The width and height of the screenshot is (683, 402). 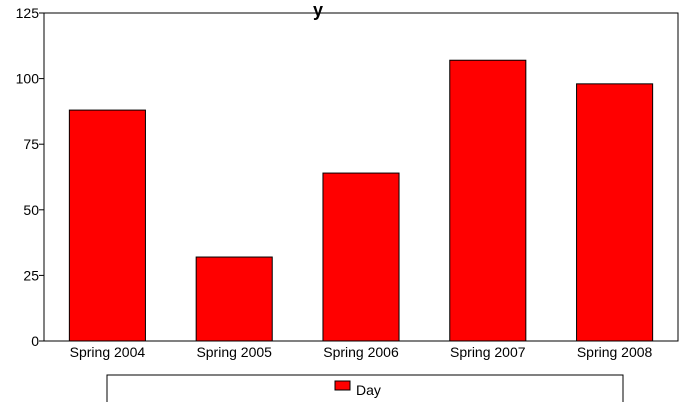 I want to click on y-tick-label: 25, so click(x=31, y=275).